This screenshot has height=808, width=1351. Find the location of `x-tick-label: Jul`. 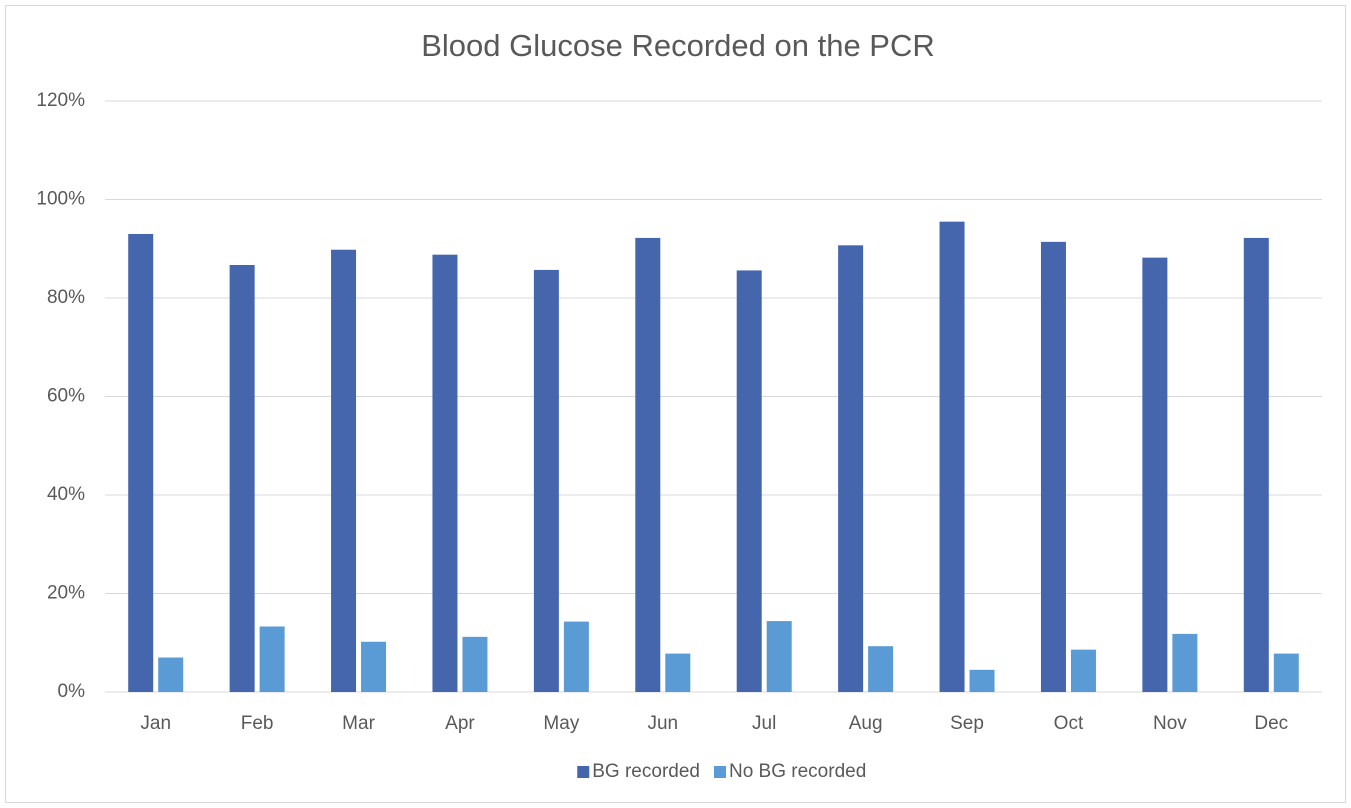

x-tick-label: Jul is located at coordinates (764, 723).